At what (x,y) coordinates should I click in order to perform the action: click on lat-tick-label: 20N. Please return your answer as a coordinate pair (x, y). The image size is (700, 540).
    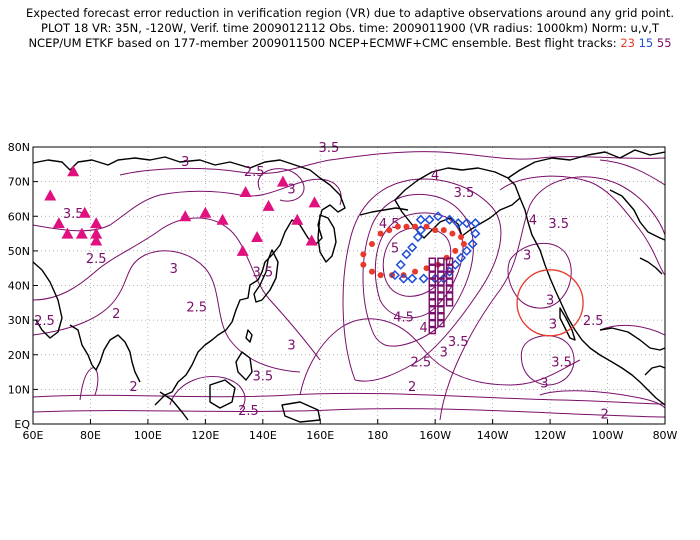
    Looking at the image, I should click on (19, 355).